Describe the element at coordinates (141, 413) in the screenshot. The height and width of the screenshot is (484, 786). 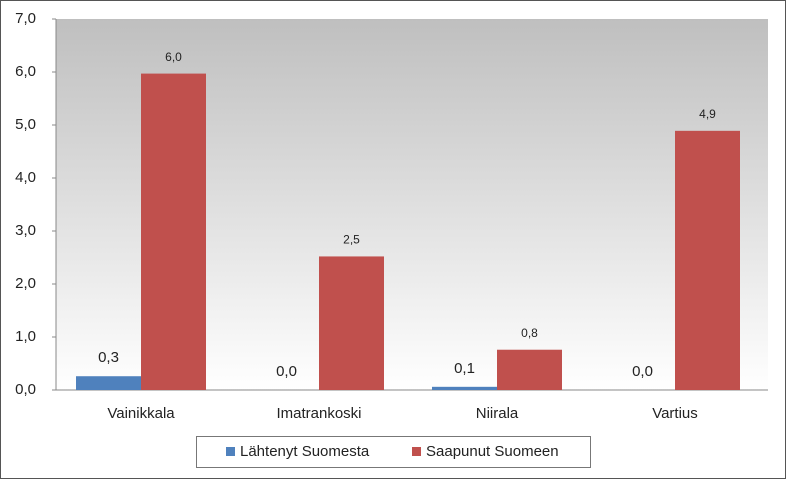
I see `x-tick-label: Vainikkala` at that location.